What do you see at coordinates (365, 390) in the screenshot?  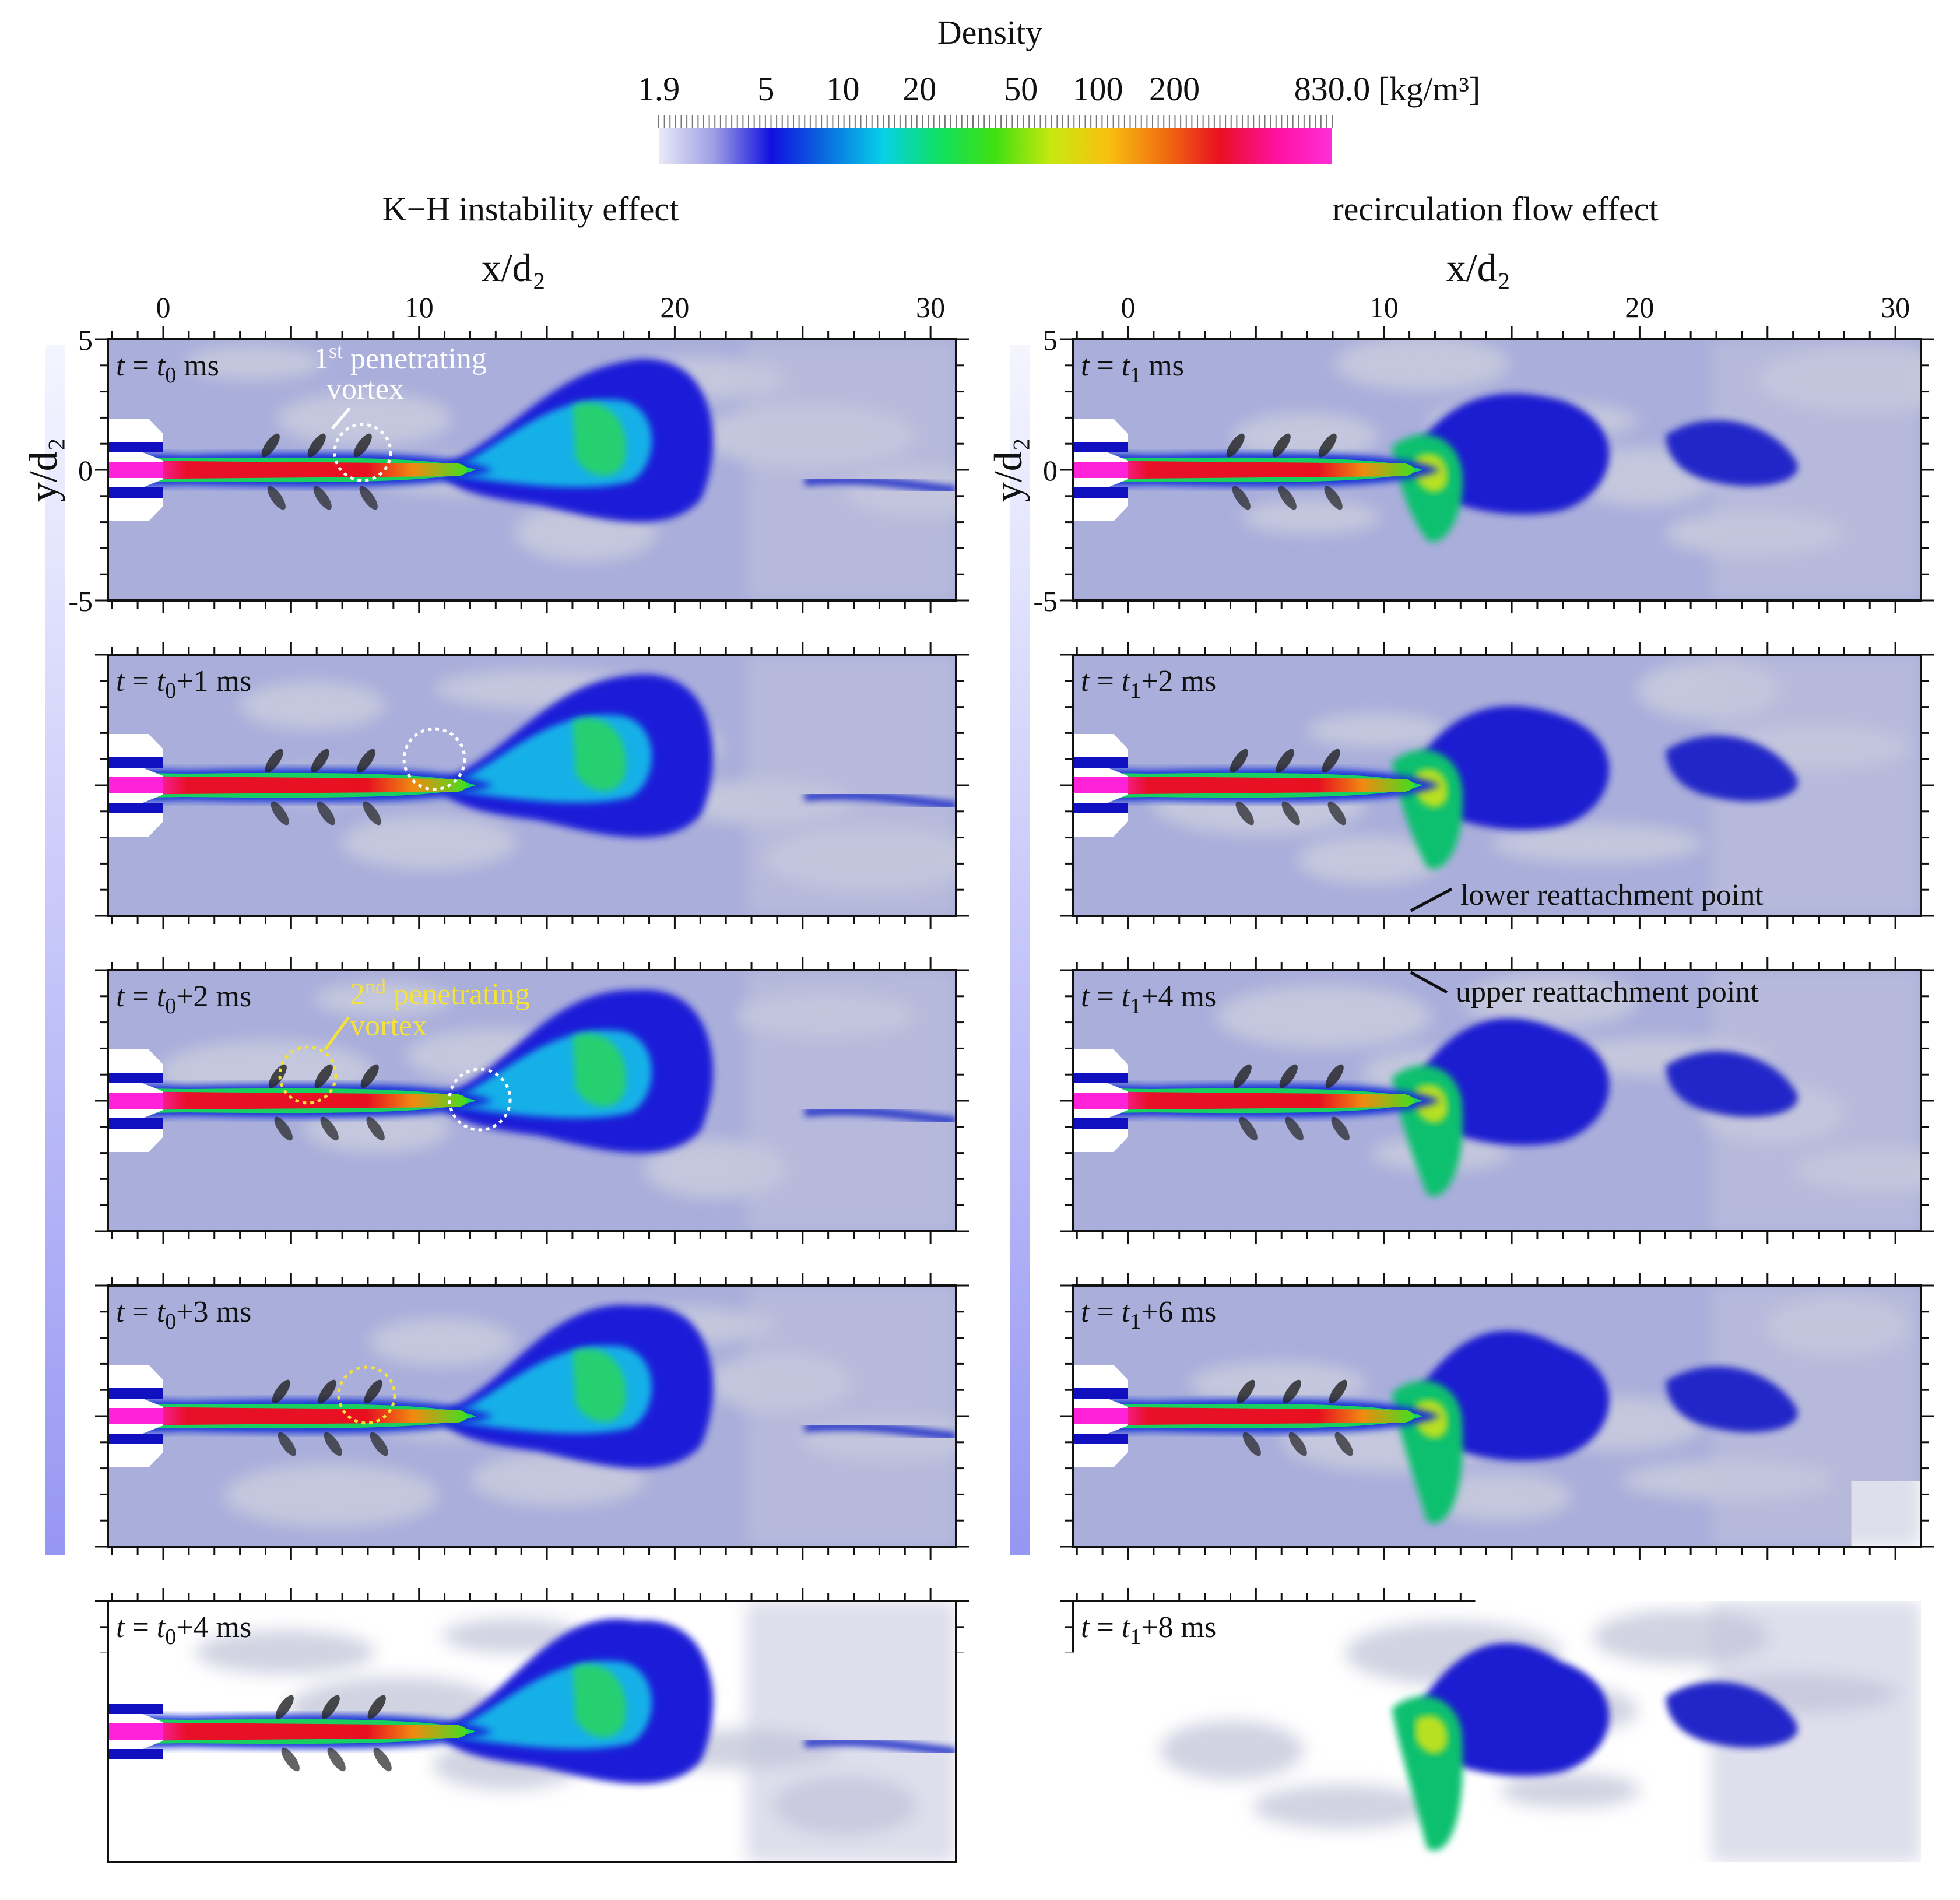 I see `first-vortex-label-line2: vortex` at bounding box center [365, 390].